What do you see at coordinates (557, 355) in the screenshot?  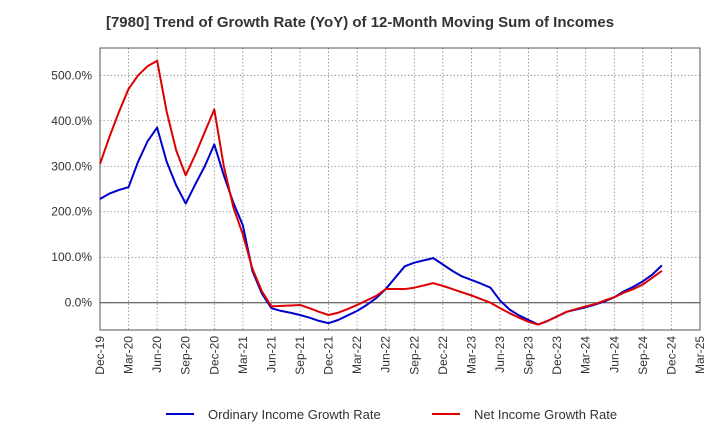 I see `x-tick-label: Dec-23` at bounding box center [557, 355].